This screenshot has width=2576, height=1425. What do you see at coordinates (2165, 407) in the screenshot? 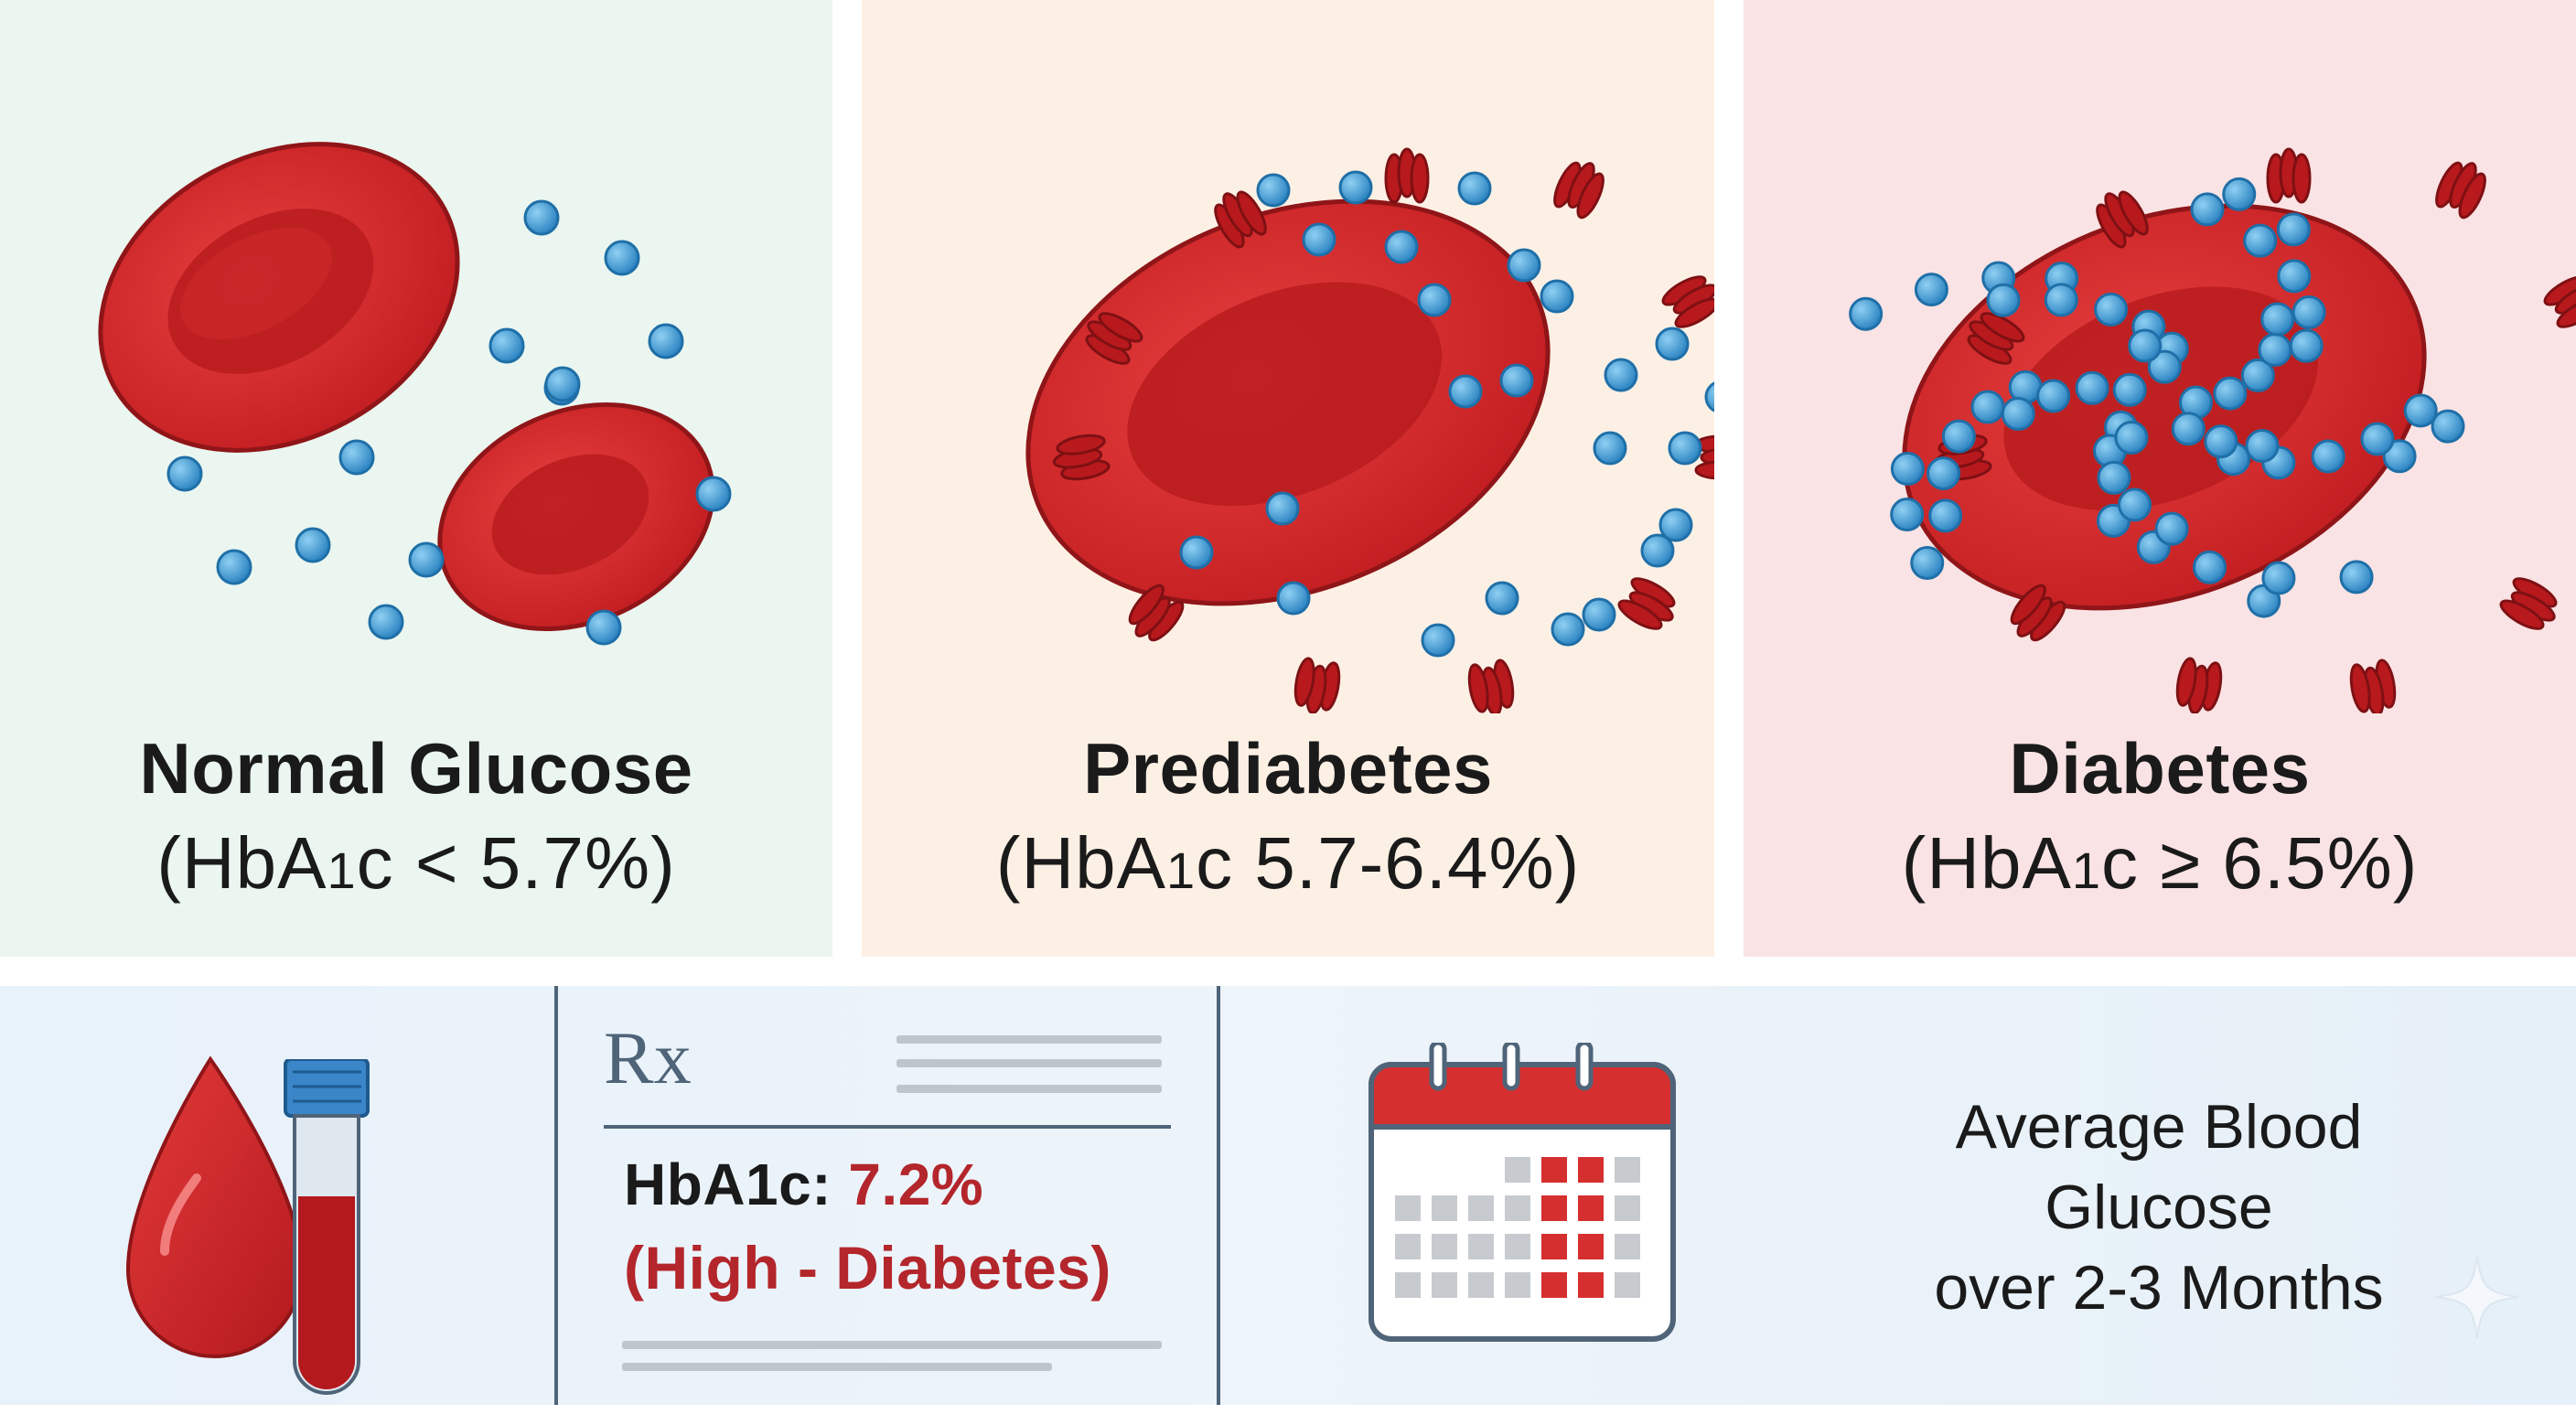
I see `red-blood-cell` at bounding box center [2165, 407].